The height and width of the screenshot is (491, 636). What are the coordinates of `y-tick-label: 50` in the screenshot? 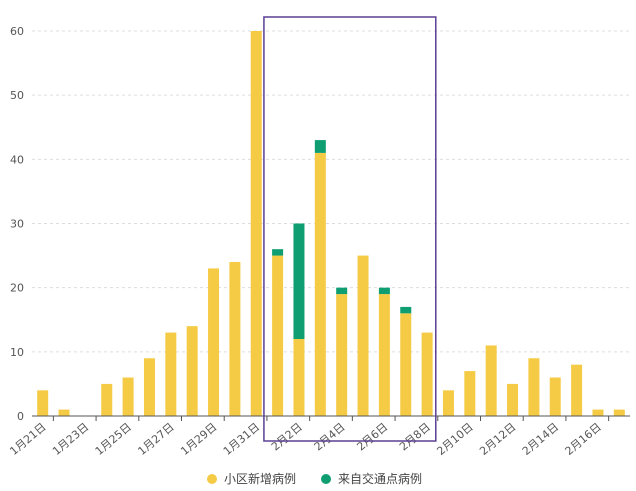 It's located at (17, 95).